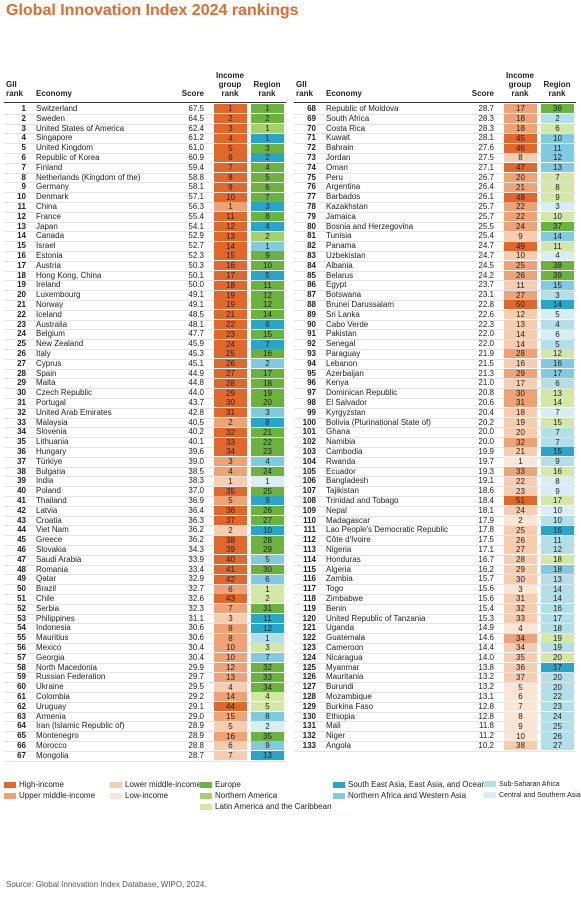 The width and height of the screenshot is (581, 900). I want to click on economy: New Zealand, so click(60, 344).